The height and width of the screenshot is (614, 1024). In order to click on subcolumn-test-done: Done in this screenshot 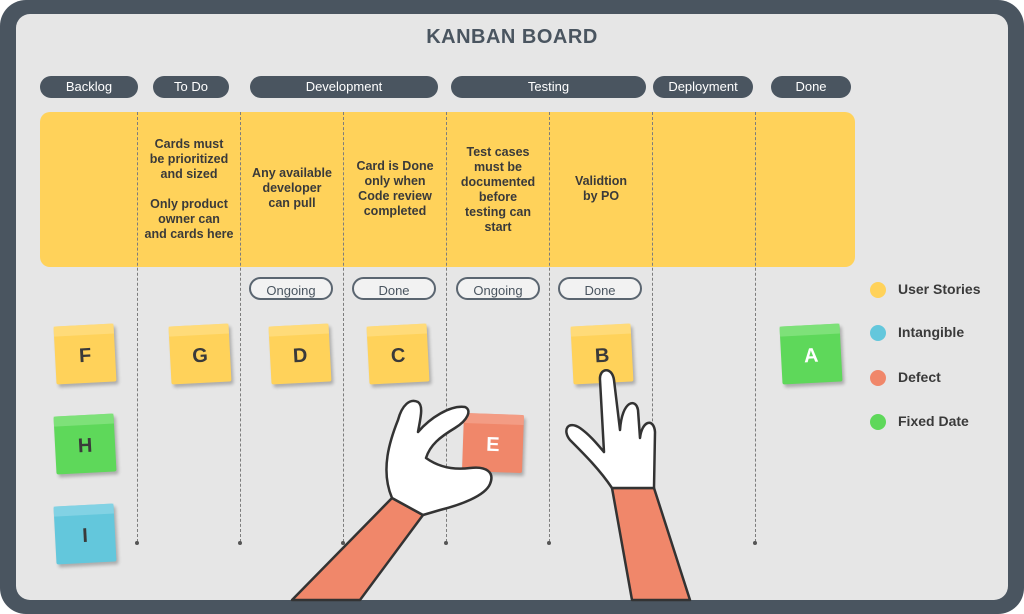, I will do `click(600, 288)`.